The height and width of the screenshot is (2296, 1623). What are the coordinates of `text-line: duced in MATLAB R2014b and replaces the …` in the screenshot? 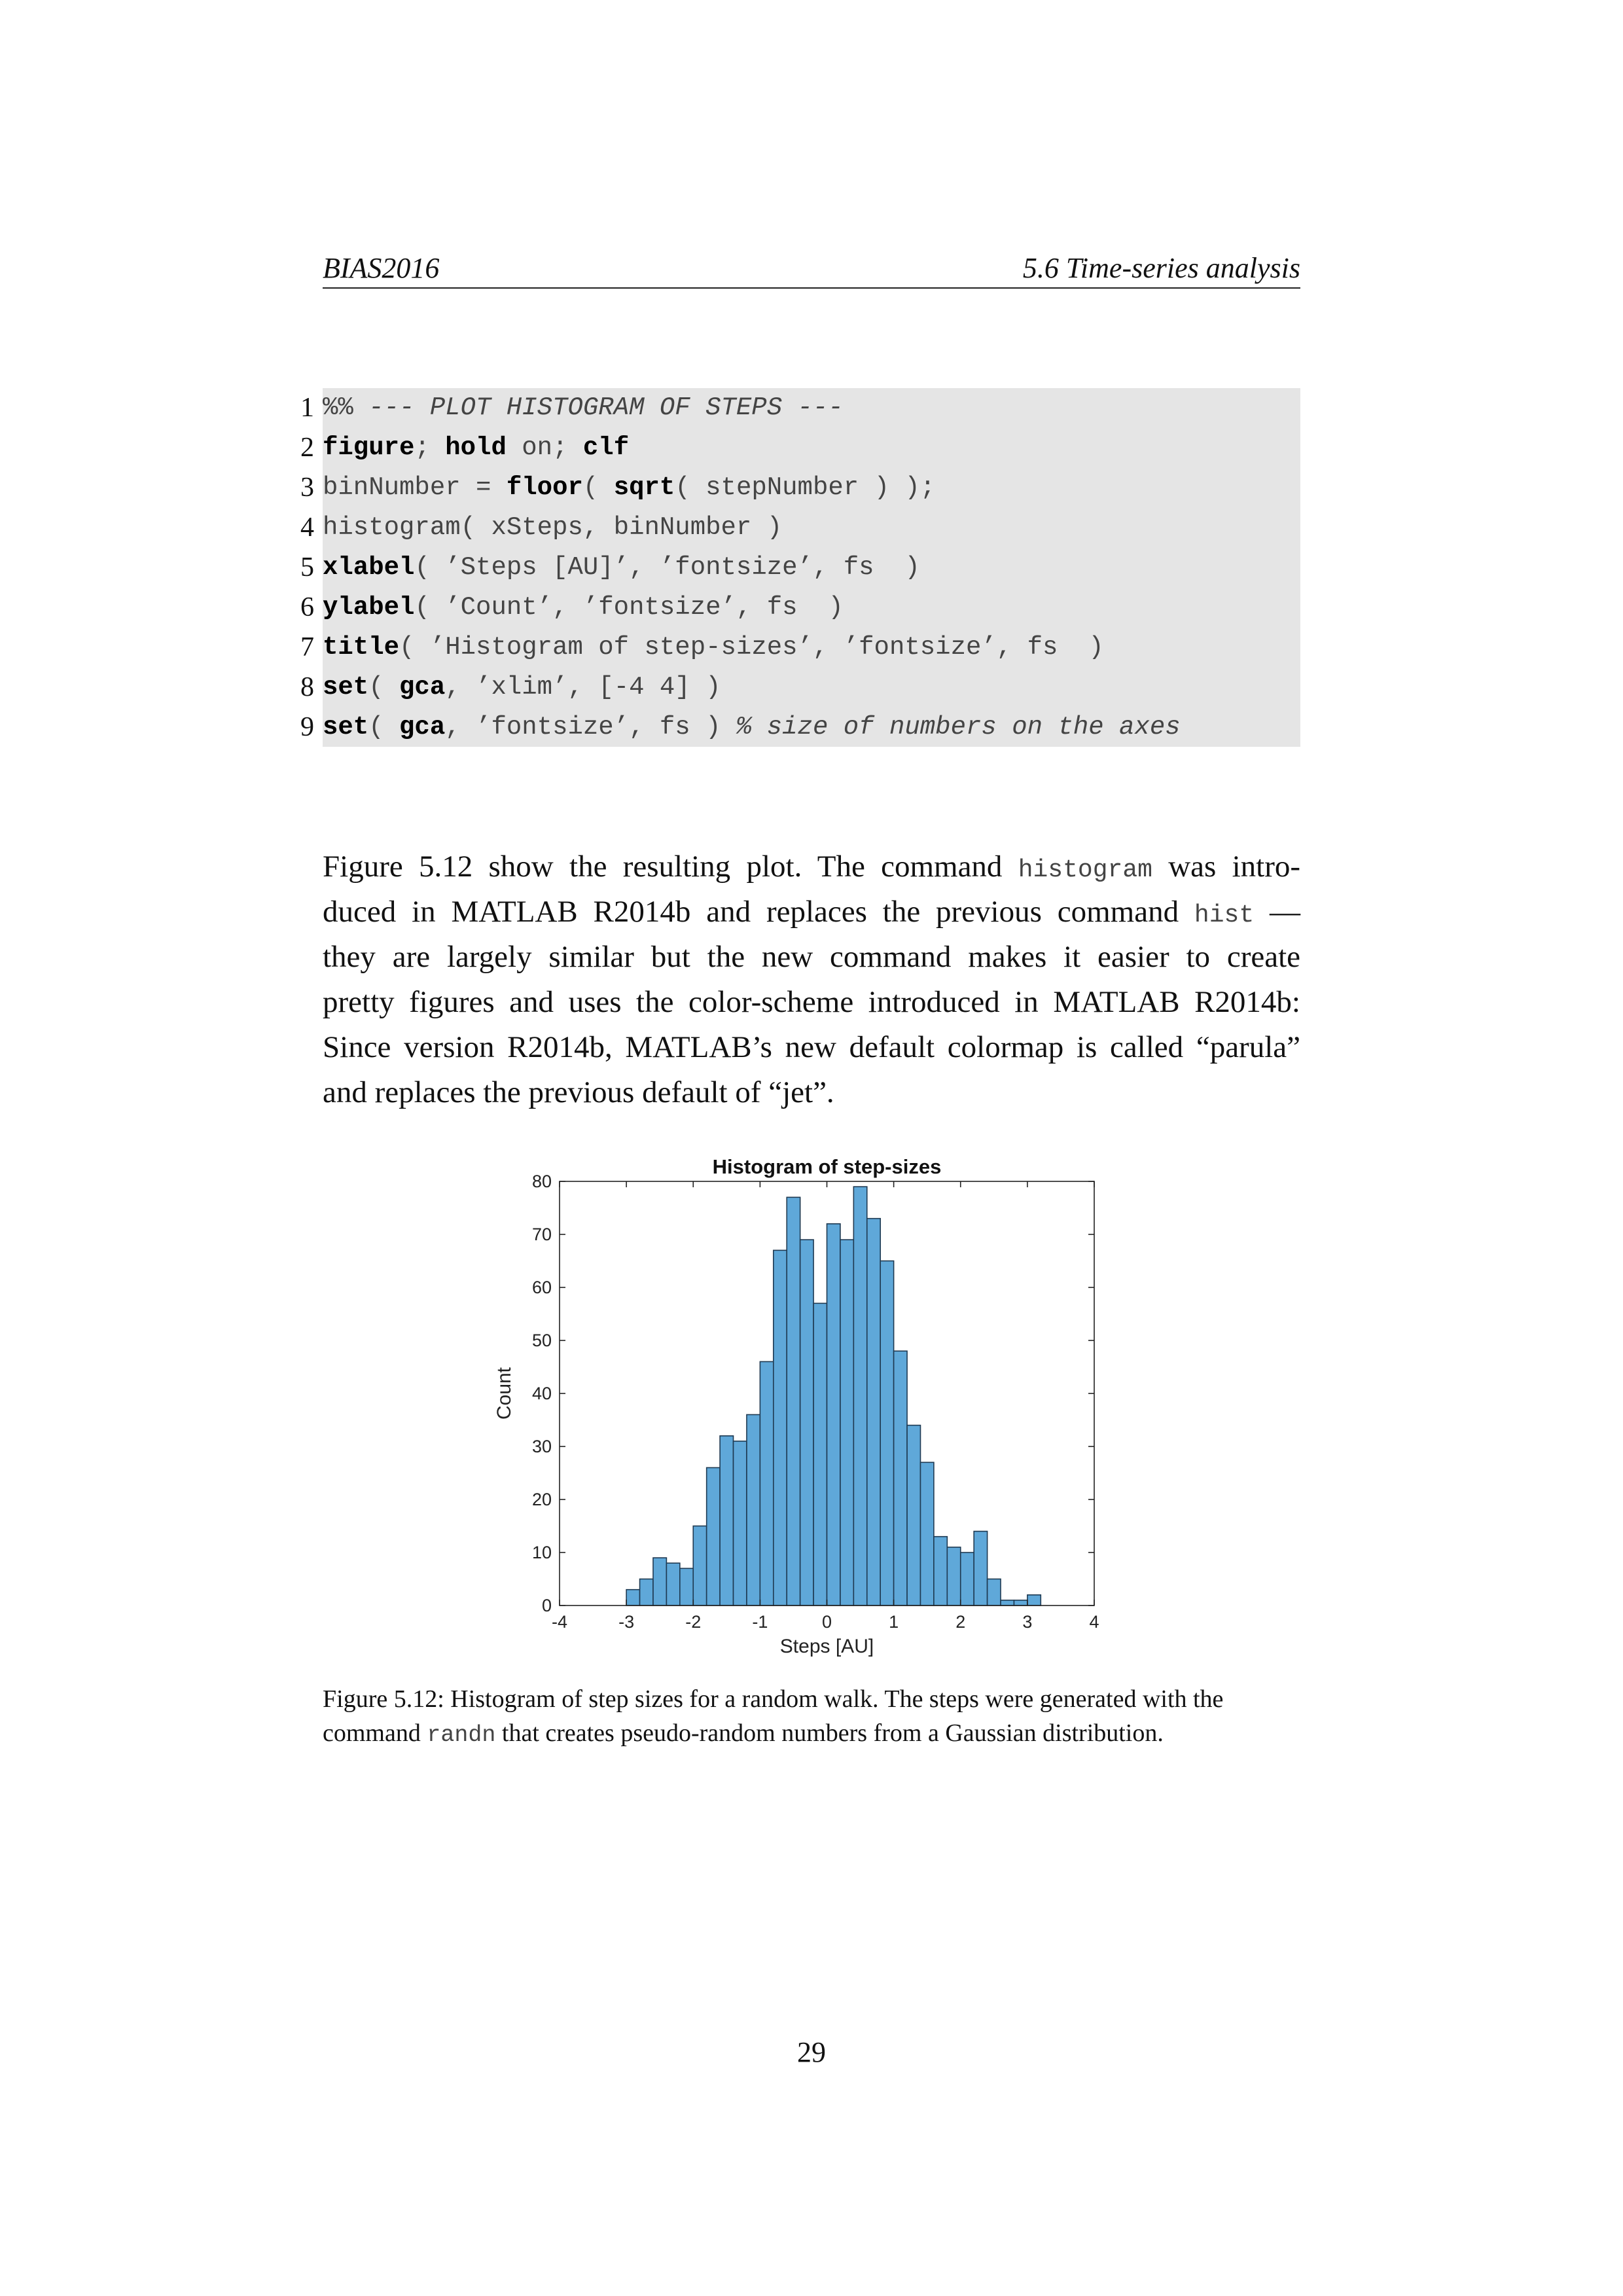 It's located at (811, 912).